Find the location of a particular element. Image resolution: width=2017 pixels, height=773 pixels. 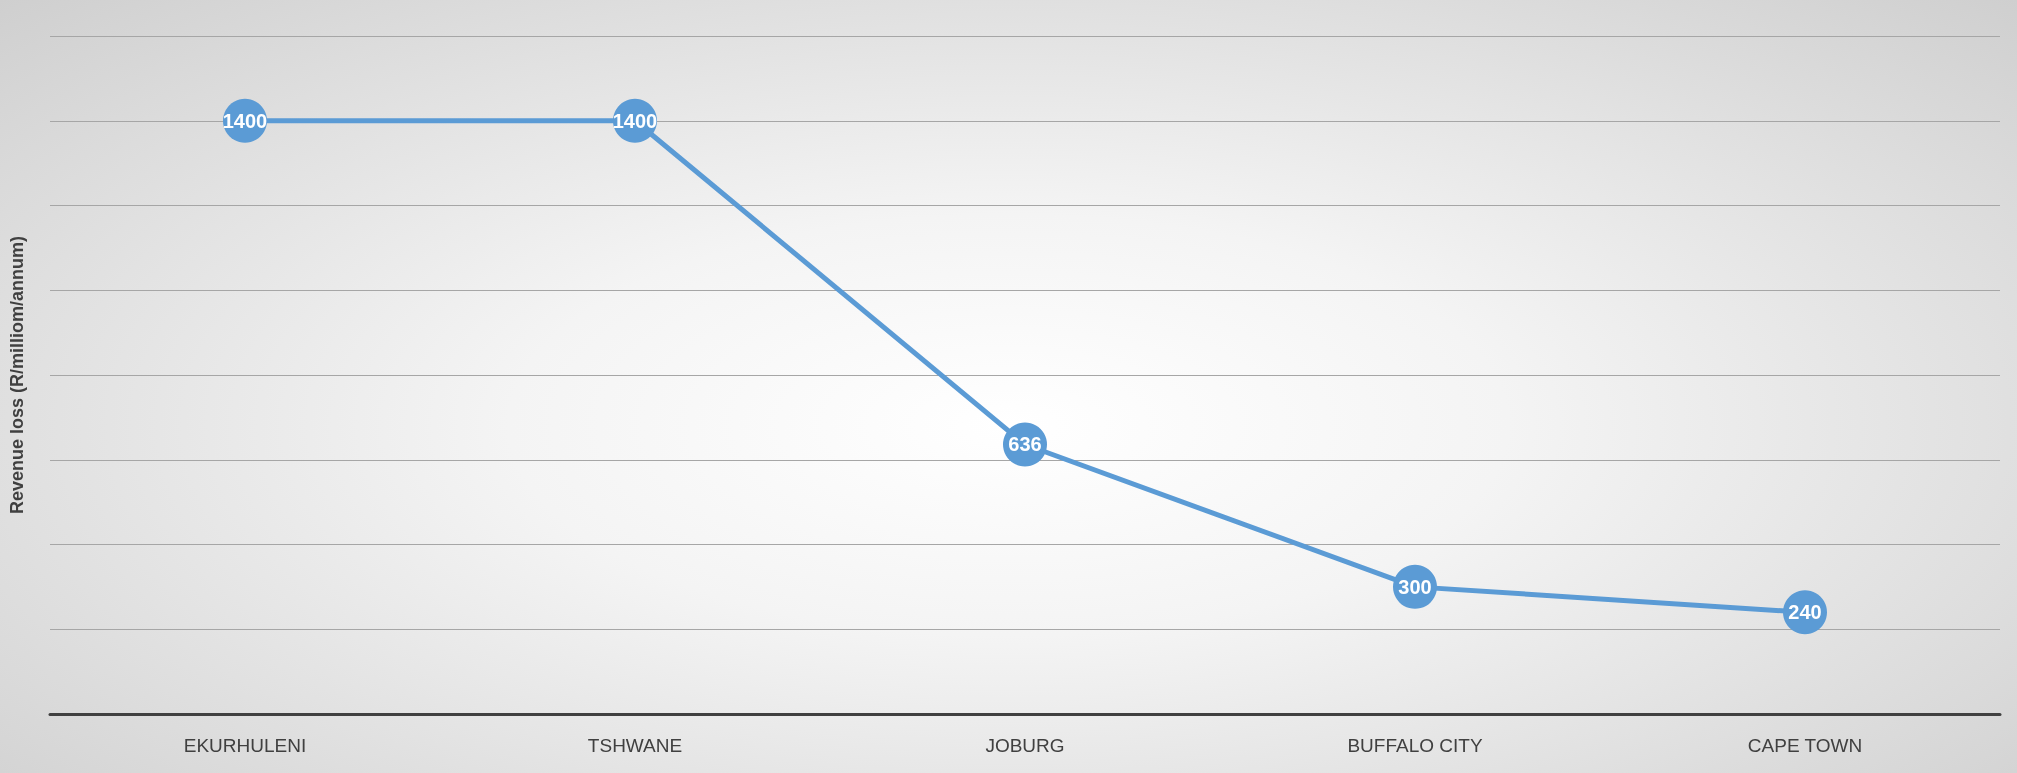

data-label: 240 is located at coordinates (1805, 612).